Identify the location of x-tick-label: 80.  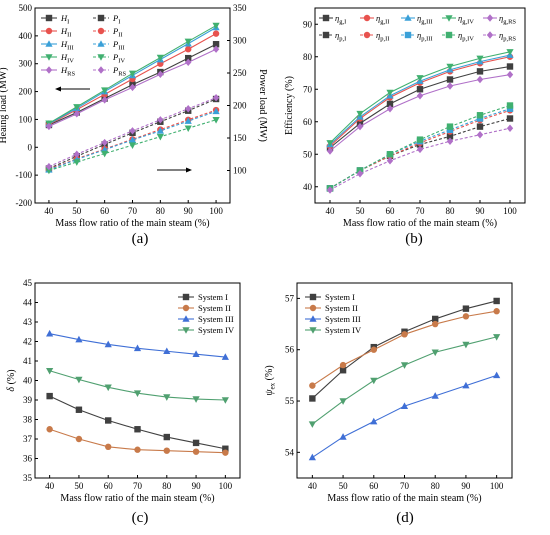
(161, 211).